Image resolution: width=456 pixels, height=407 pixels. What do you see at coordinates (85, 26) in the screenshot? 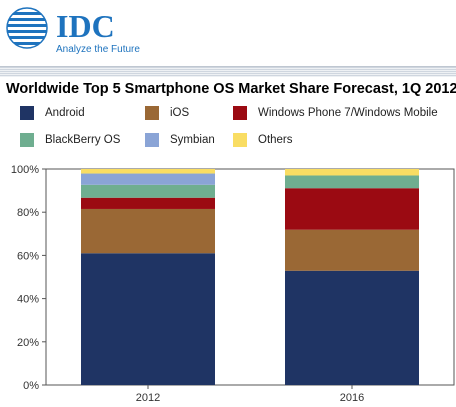
I see `logo-text: IDC` at bounding box center [85, 26].